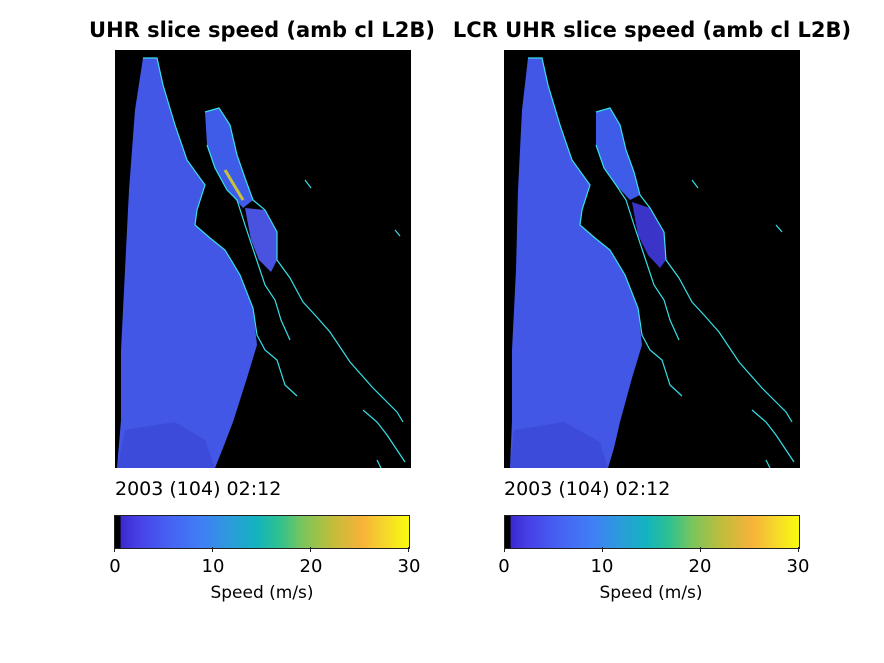 The image size is (884, 663). What do you see at coordinates (198, 489) in the screenshot?
I see `left-timestamp: 2003 (104) 02:12` at bounding box center [198, 489].